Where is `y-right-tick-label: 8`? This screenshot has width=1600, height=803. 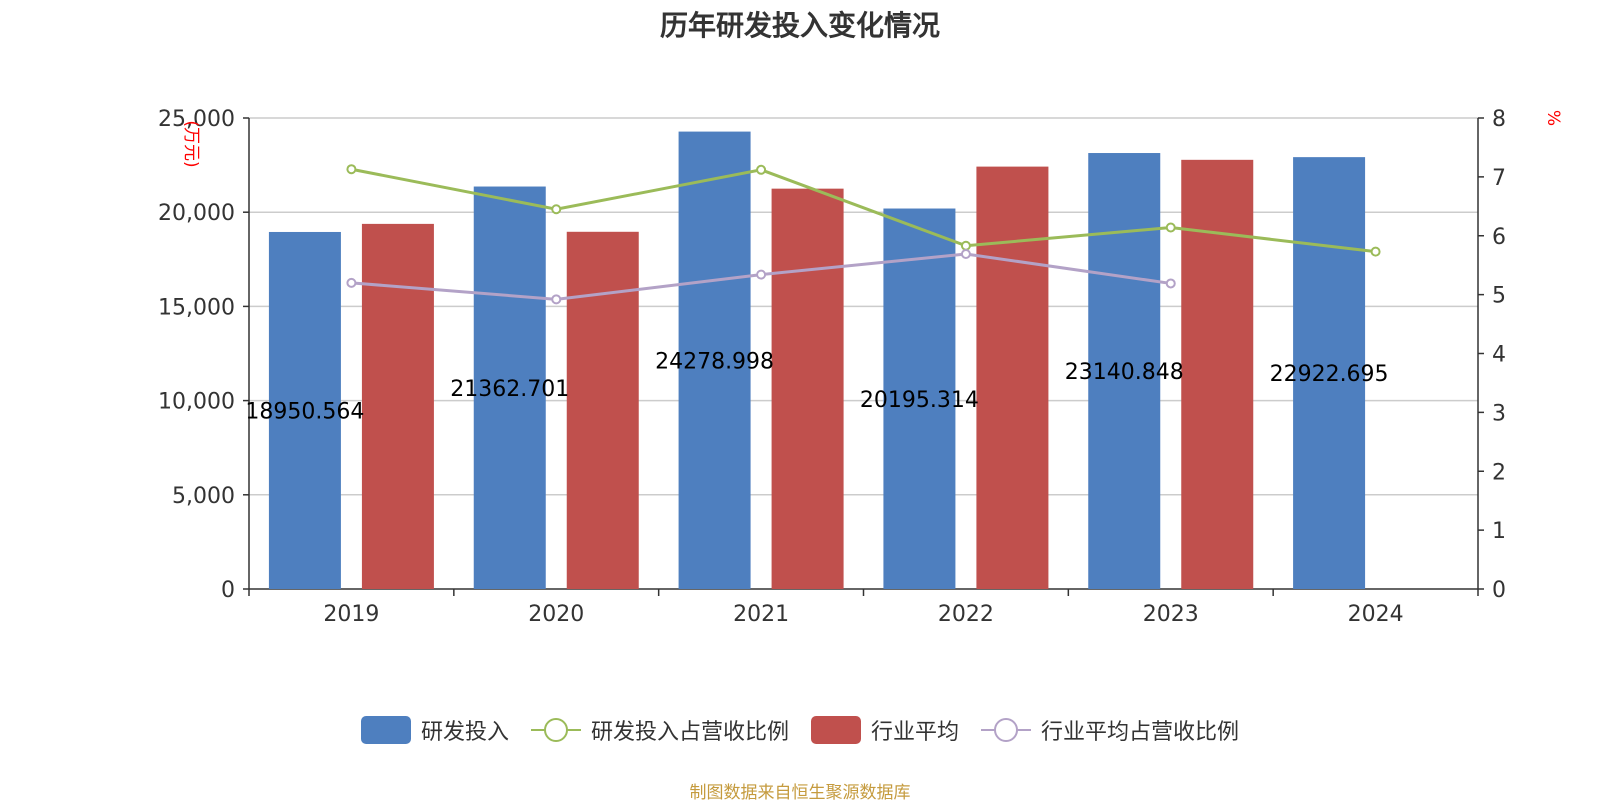
y-right-tick-label: 8 is located at coordinates (1499, 119).